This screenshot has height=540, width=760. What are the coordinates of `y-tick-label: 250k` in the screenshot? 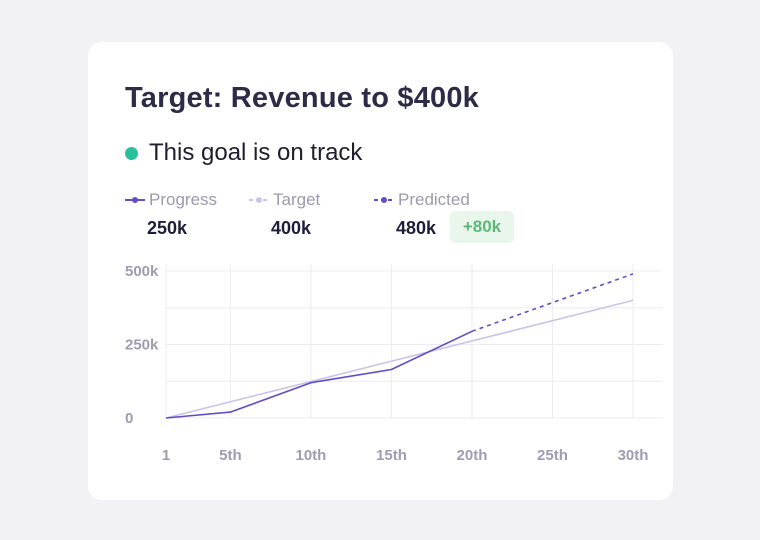 It's located at (142, 345).